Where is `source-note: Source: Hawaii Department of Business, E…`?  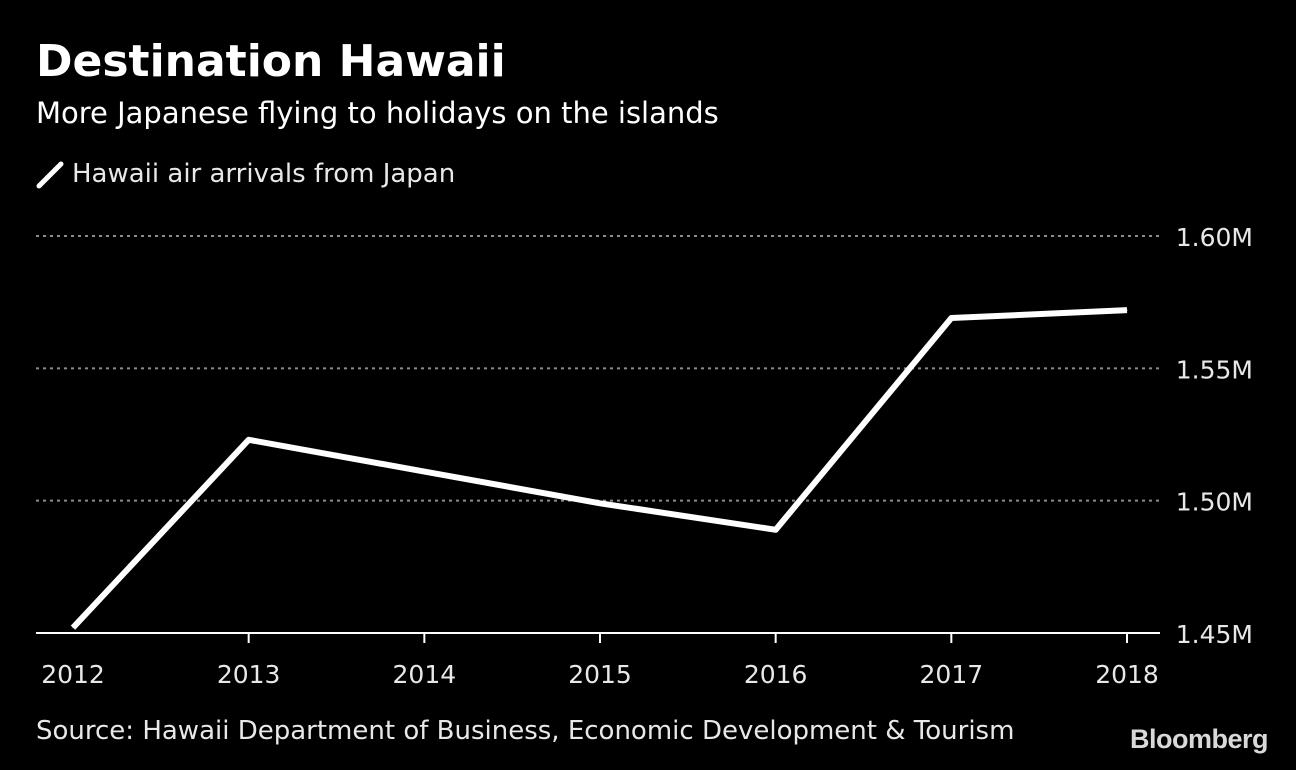
source-note: Source: Hawaii Department of Business, E… is located at coordinates (525, 731).